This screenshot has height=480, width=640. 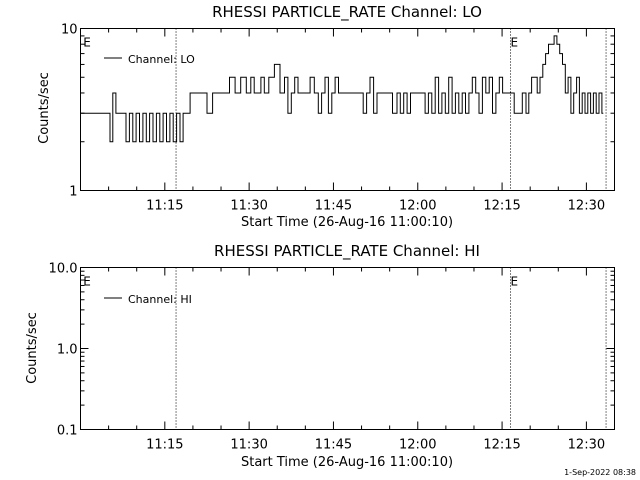 I want to click on chart-title: RHESSI PARTICLE_RATE Channel: HI, so click(x=347, y=251).